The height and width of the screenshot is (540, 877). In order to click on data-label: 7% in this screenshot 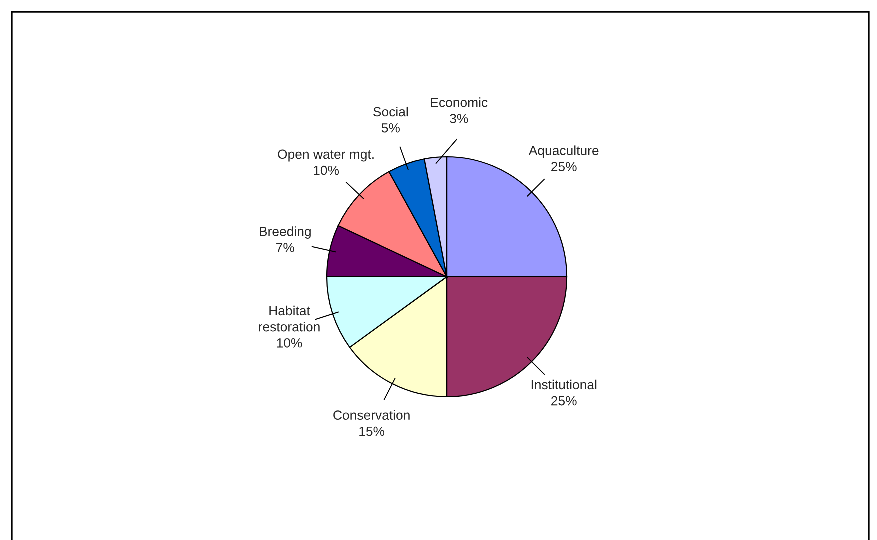, I will do `click(285, 247)`.